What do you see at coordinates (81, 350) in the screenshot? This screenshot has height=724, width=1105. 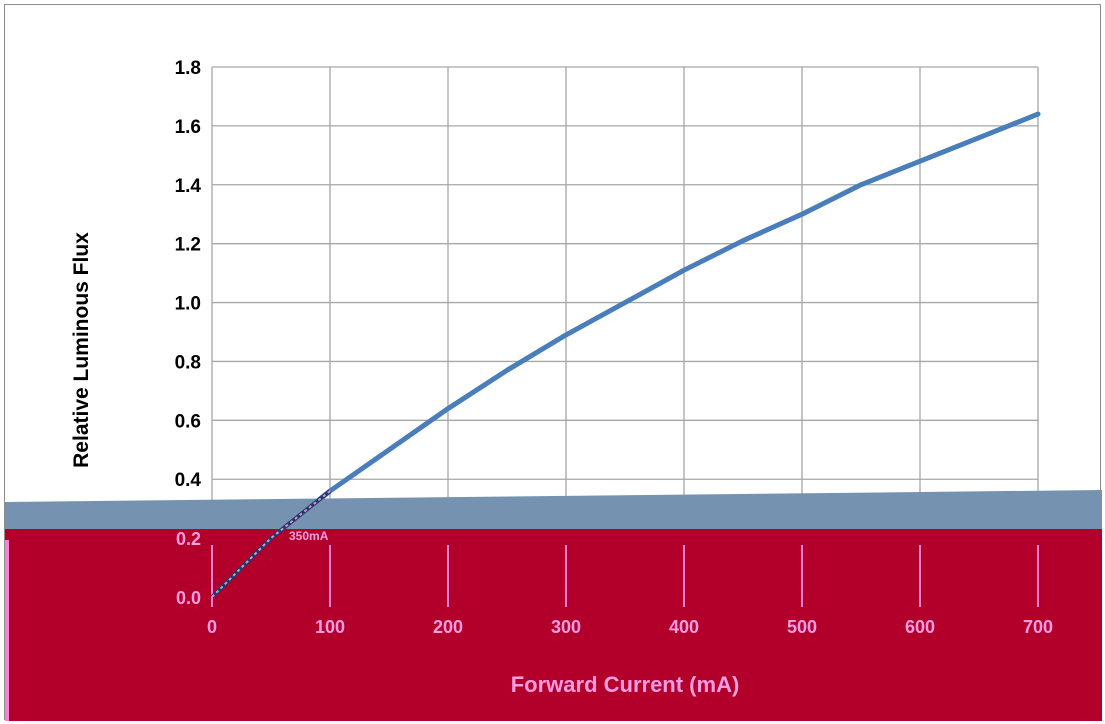 I see `y-axis-title: Relative Luminous Flux` at bounding box center [81, 350].